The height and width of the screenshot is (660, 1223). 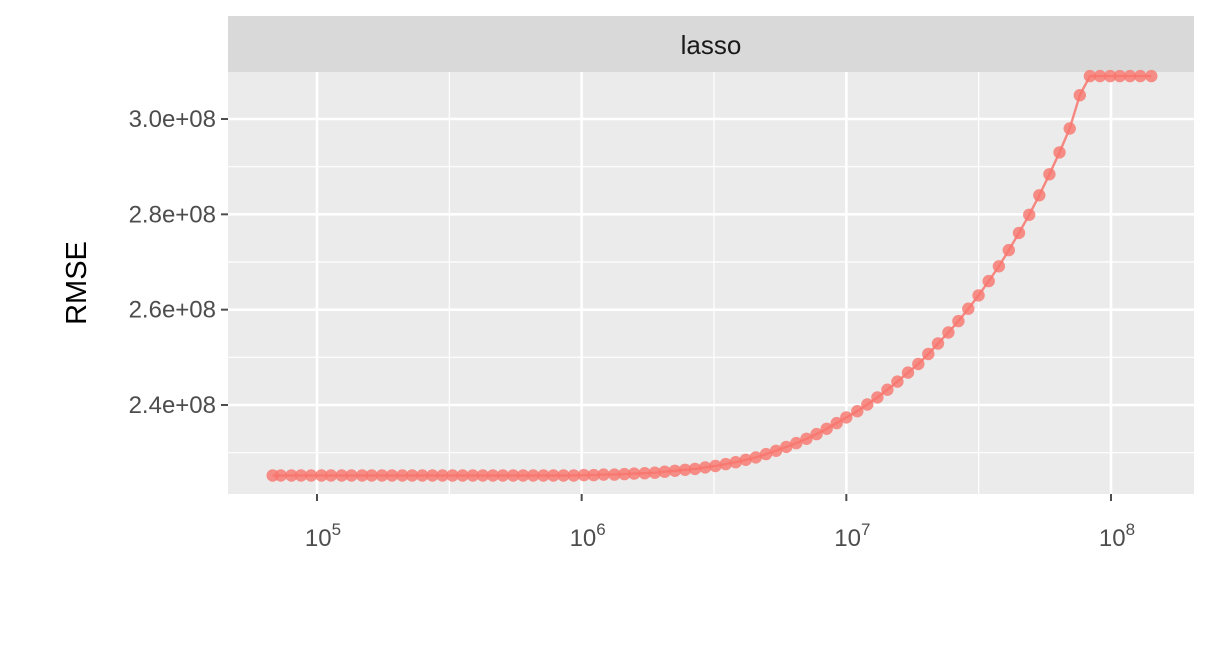 I want to click on y-axis-title: RMSE, so click(x=77, y=283).